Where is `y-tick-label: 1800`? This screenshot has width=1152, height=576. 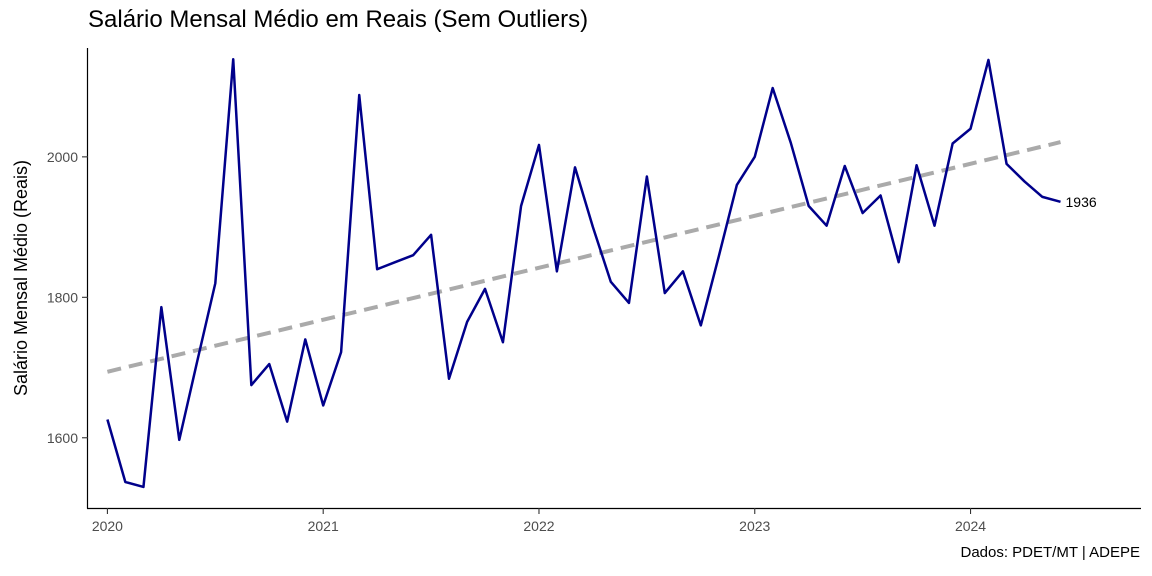
y-tick-label: 1800 is located at coordinates (62, 297).